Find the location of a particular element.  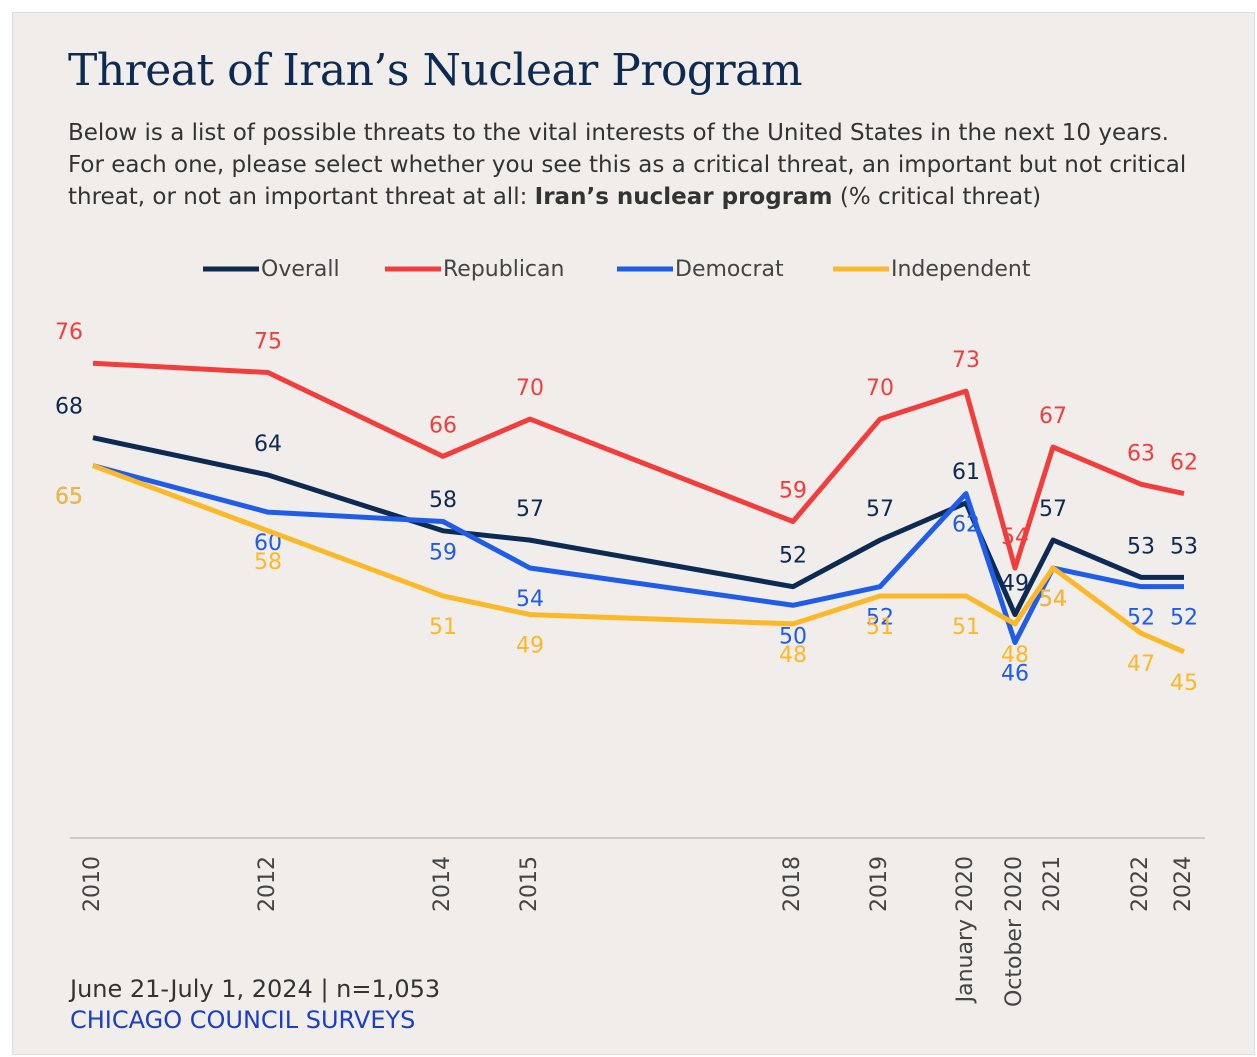

data-label: 73 is located at coordinates (966, 360).